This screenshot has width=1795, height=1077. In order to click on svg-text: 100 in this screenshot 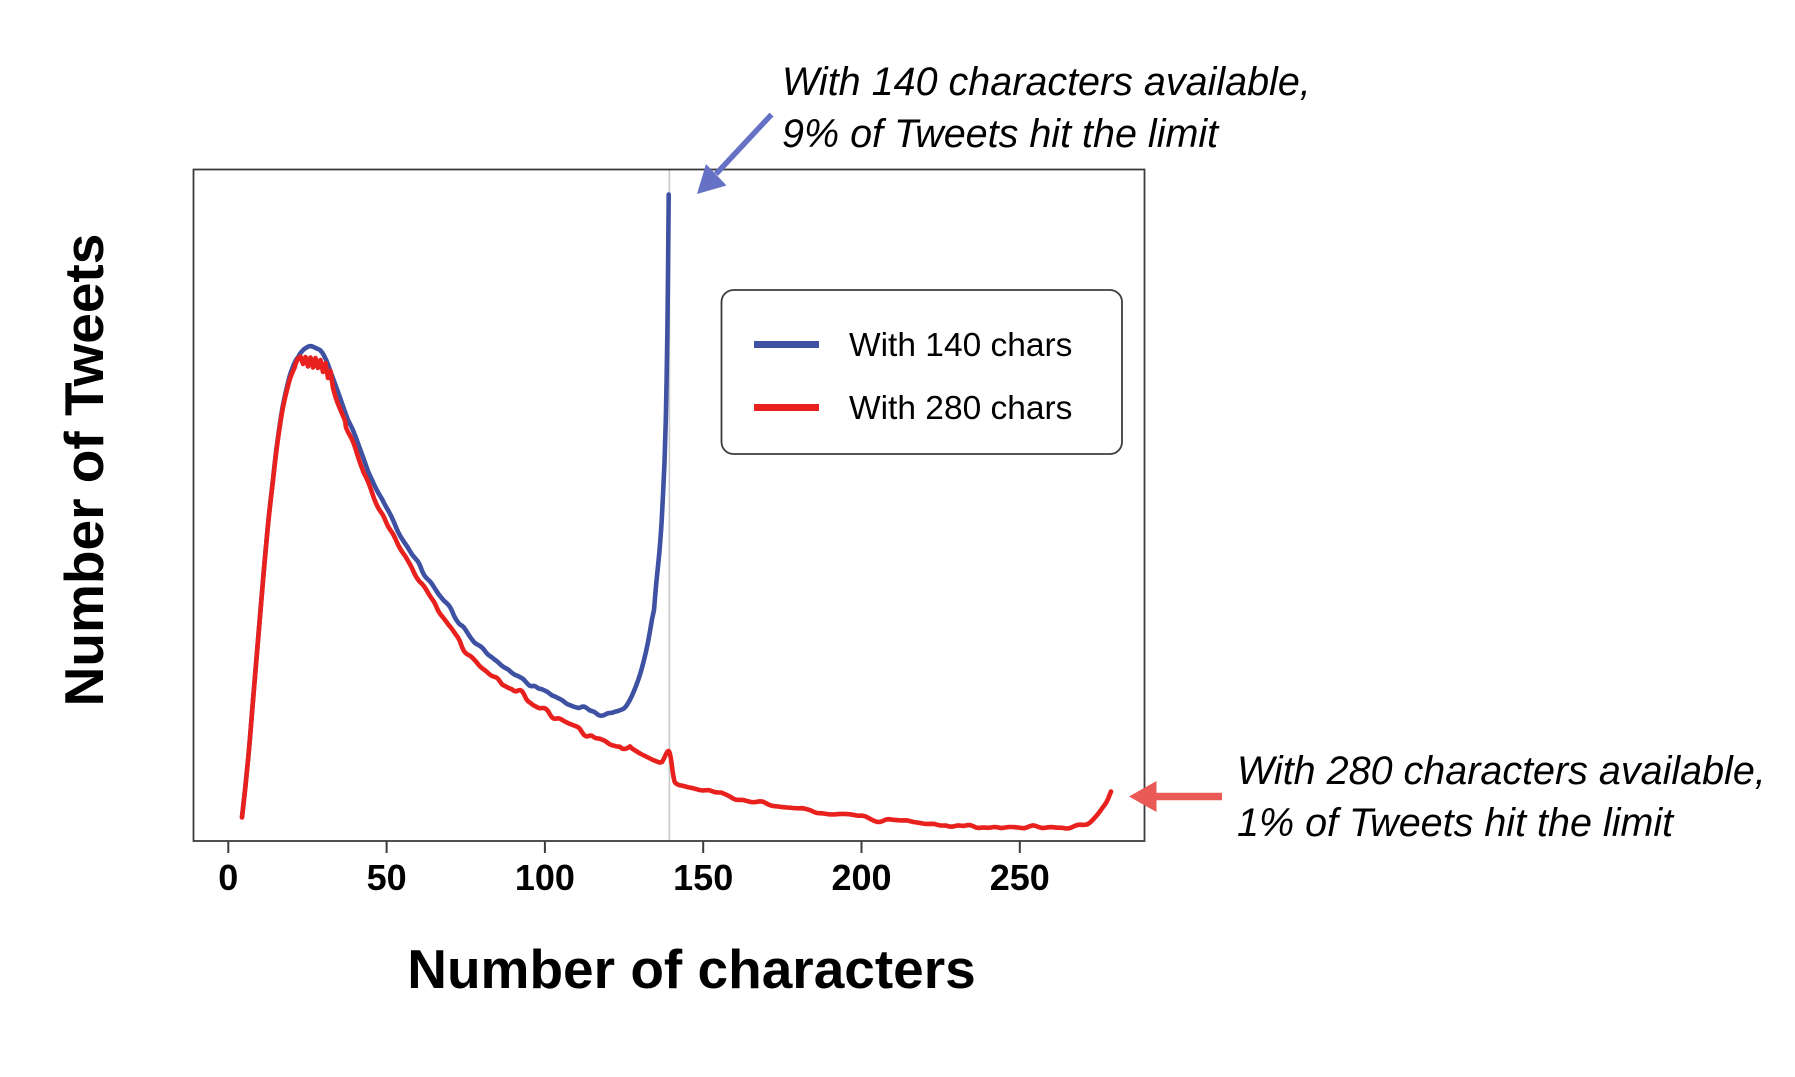, I will do `click(545, 877)`.